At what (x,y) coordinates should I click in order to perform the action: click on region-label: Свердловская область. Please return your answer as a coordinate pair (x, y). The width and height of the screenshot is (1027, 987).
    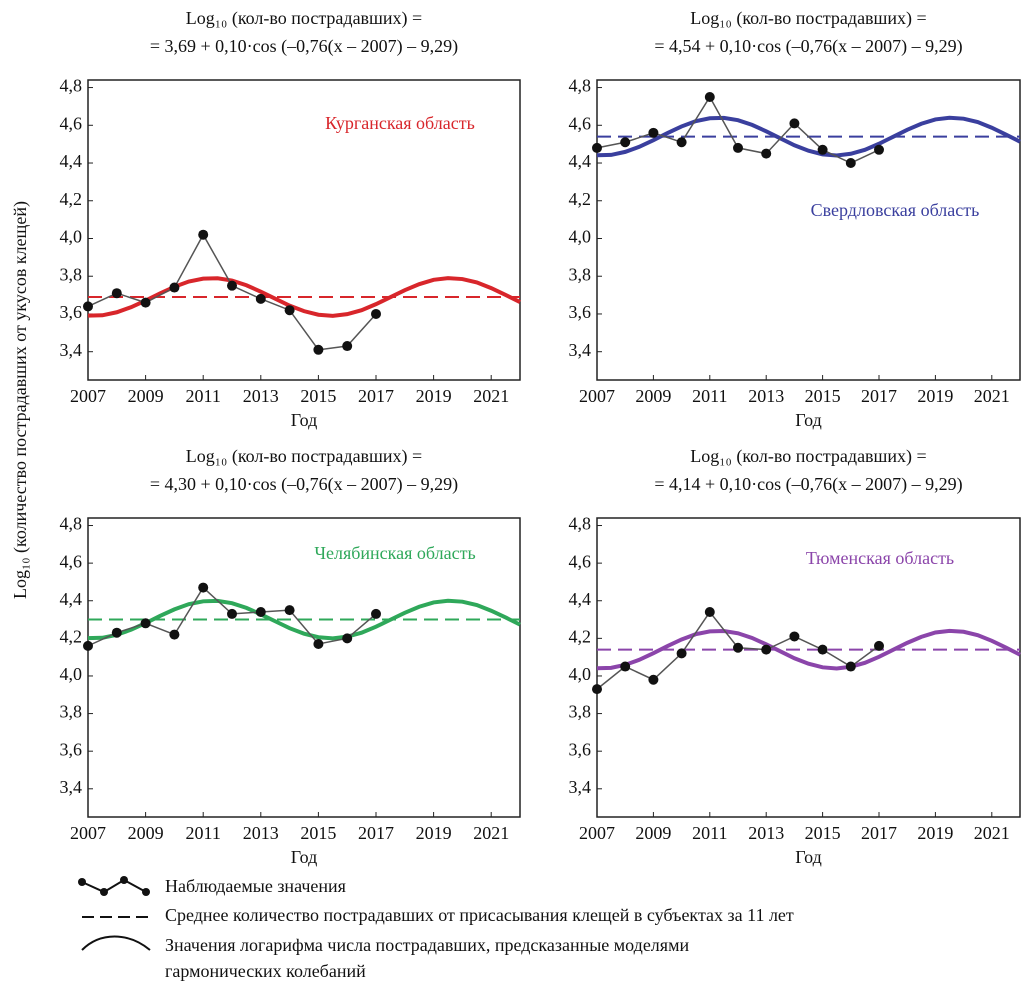
    Looking at the image, I should click on (895, 210).